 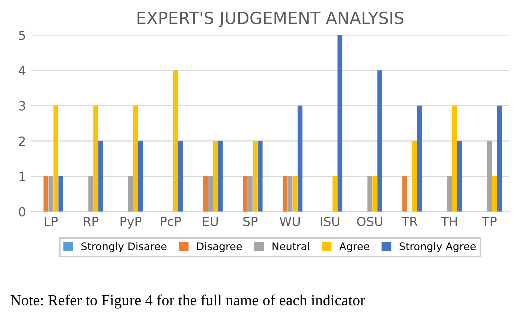 I want to click on chart-title: EXPERT'S JUDGEMENT ANALYSIS, so click(x=271, y=20).